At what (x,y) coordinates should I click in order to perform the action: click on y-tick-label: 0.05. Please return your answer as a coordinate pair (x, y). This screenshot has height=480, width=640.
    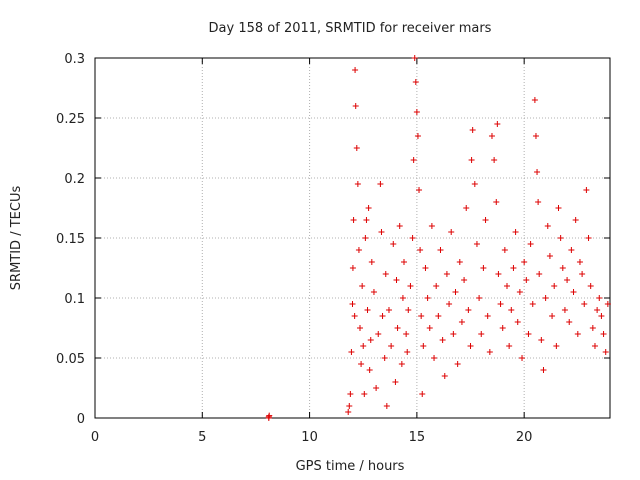
    Looking at the image, I should click on (70, 359).